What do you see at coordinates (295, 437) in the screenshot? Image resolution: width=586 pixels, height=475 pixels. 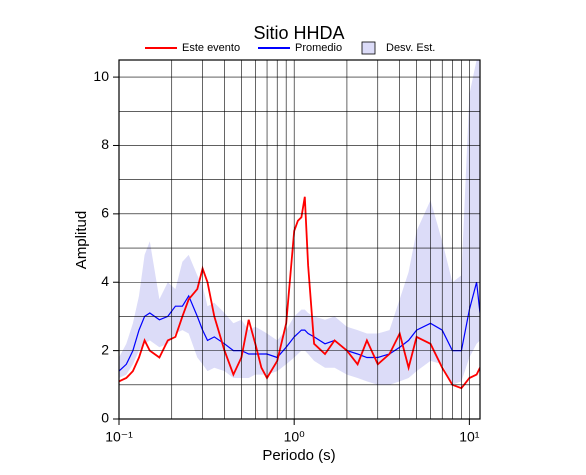 I see `x-tick-label: 10⁰` at bounding box center [295, 437].